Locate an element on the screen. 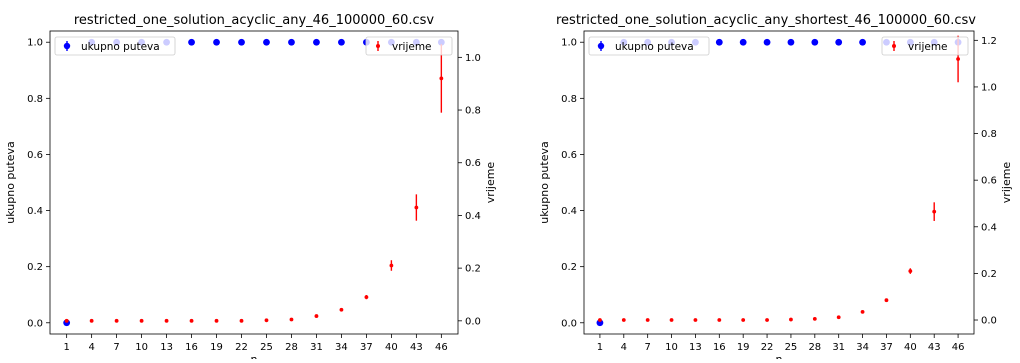 Image resolution: width=1020 pixels, height=363 pixels. x-tick-label: 1 is located at coordinates (66, 347).